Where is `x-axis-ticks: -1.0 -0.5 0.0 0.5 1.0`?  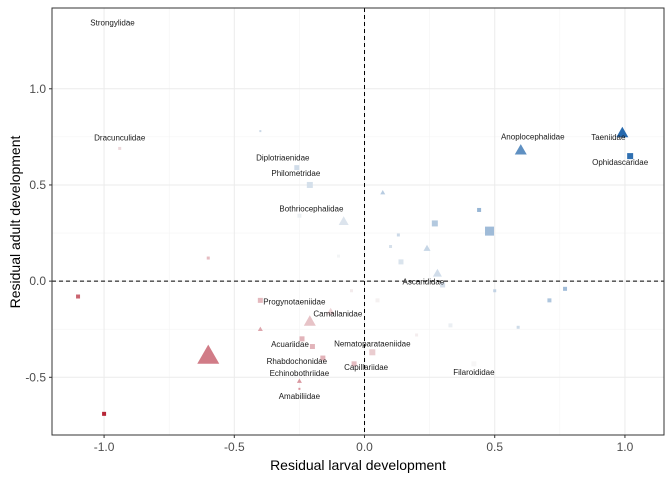
x-axis-ticks: -1.0 -0.5 0.0 0.5 1.0 is located at coordinates (364, 444).